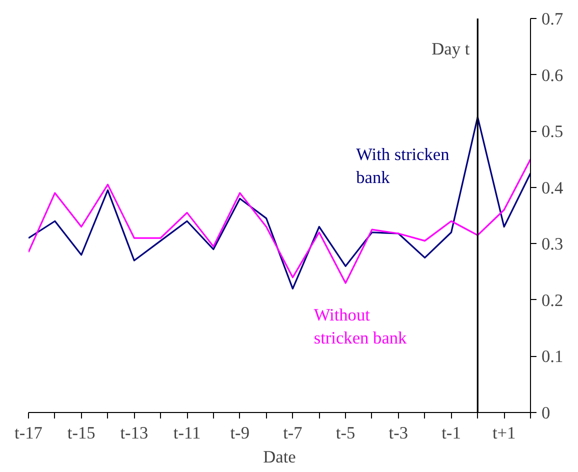  Describe the element at coordinates (553, 188) in the screenshot. I see `y-tick-label: 0.4` at that location.